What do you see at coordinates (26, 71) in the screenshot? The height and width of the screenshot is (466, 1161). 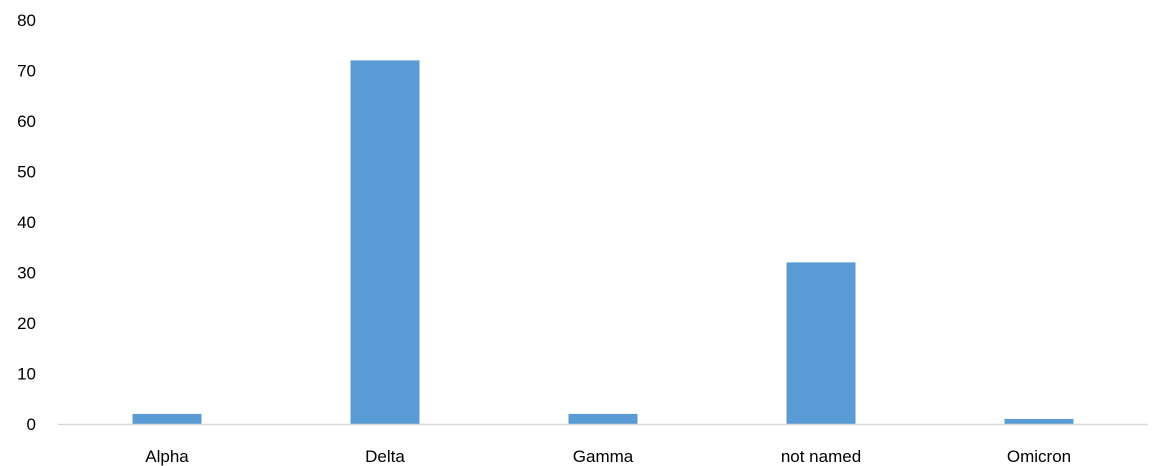 I see `y-tick-label: 70` at bounding box center [26, 71].